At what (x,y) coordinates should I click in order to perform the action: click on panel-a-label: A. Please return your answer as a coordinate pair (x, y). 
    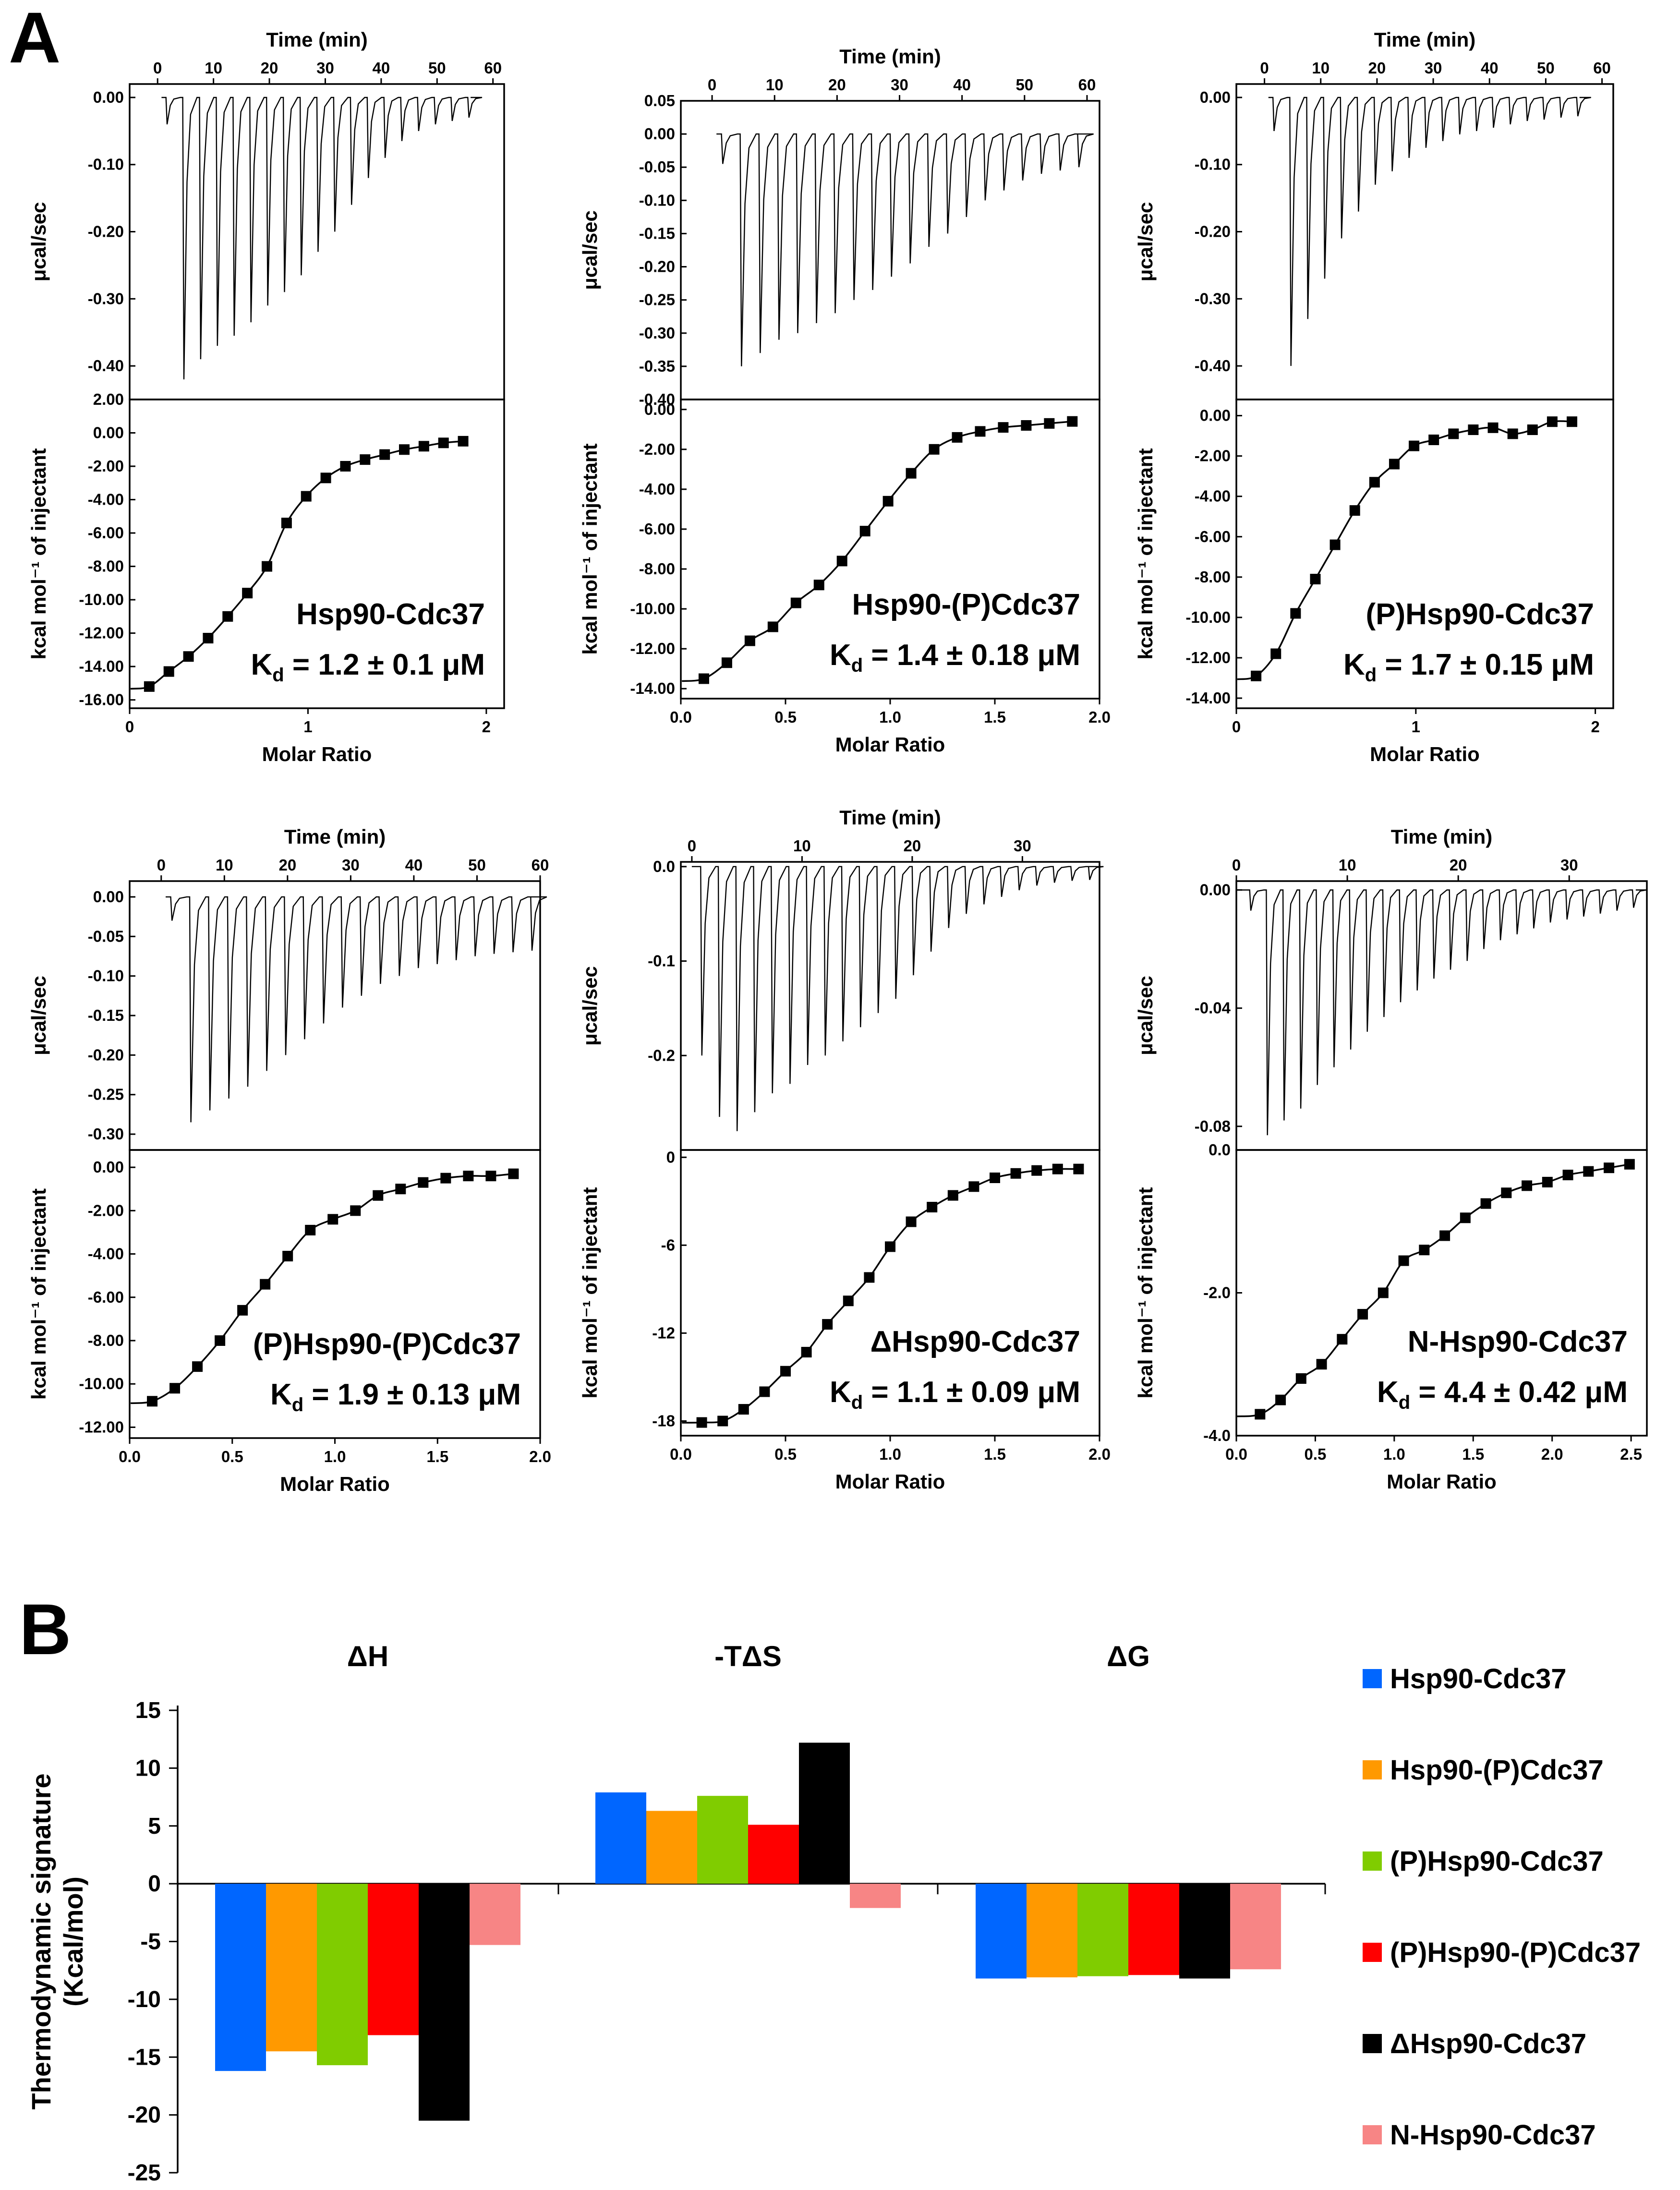
    Looking at the image, I should click on (34, 39).